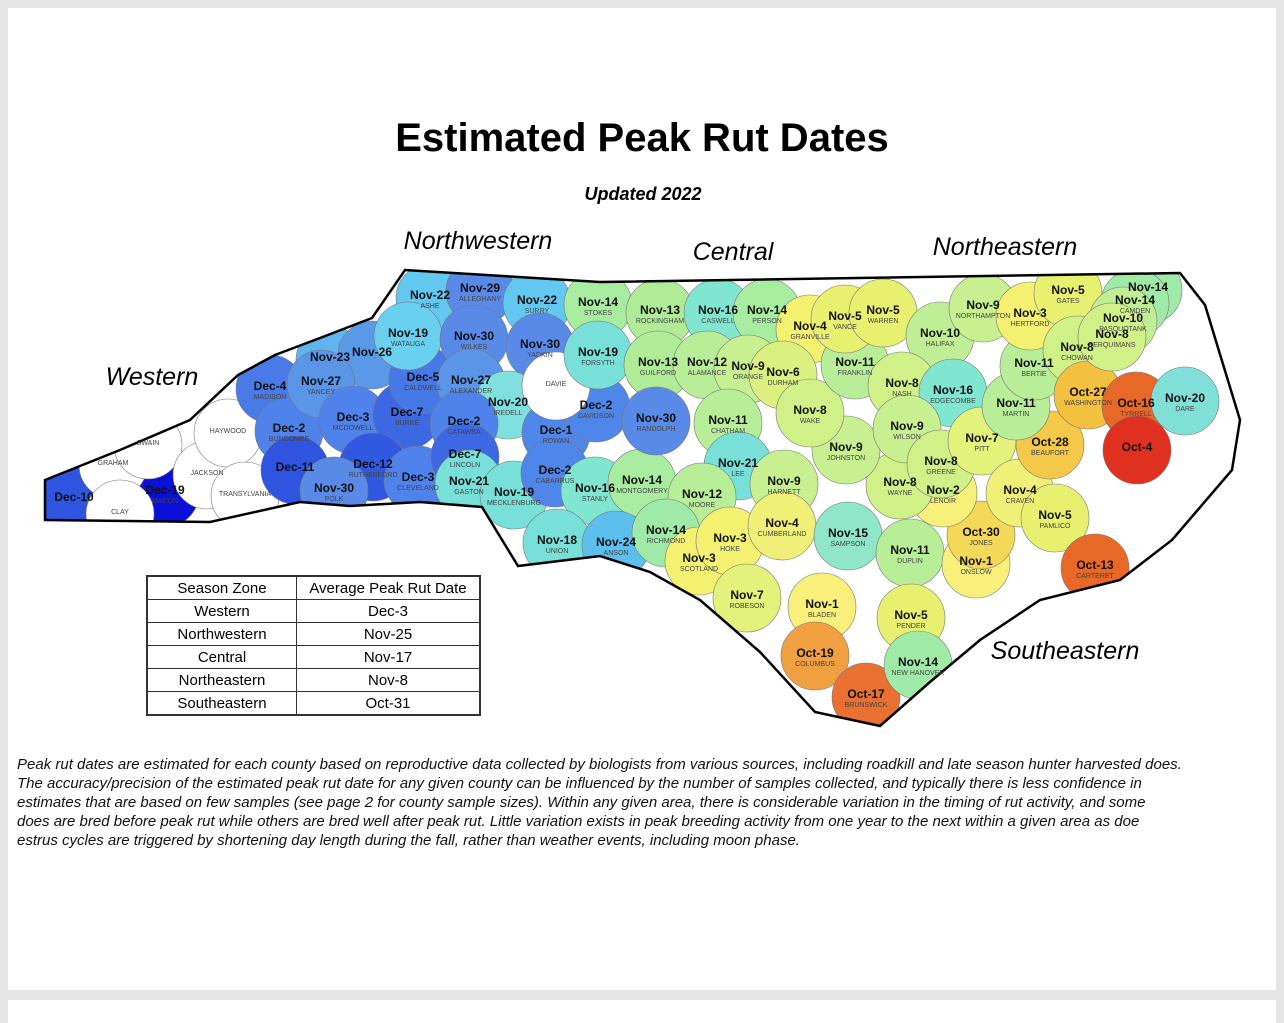  What do you see at coordinates (388, 703) in the screenshot?
I see `table-cell: Oct-31` at bounding box center [388, 703].